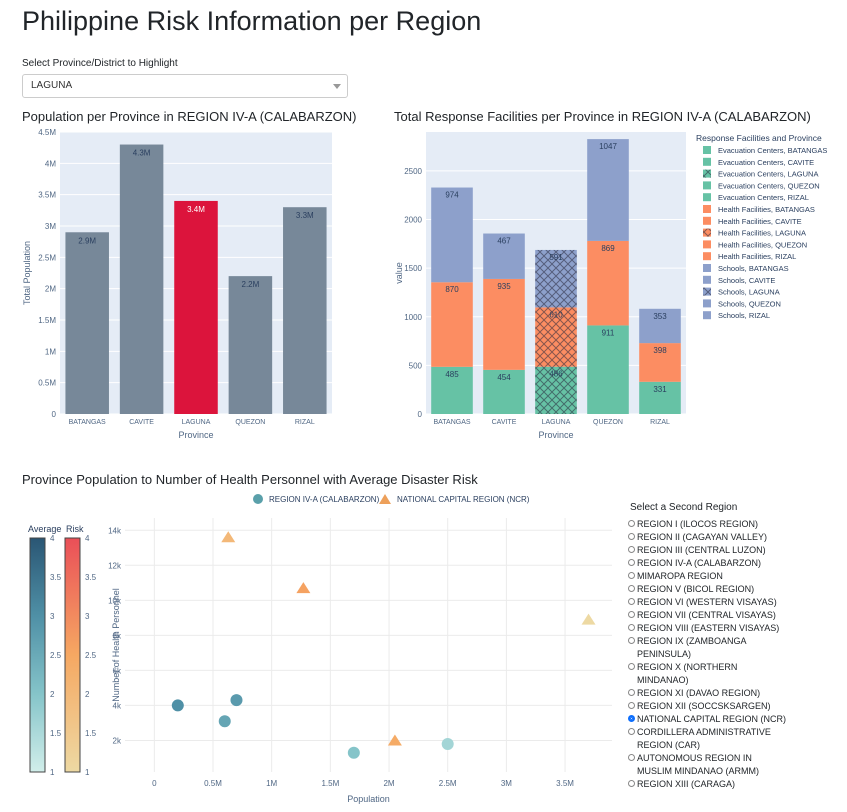 This screenshot has height=812, width=847. I want to click on radio-option: NATIONAL CAPITAL REGION (NCR), so click(708, 719).